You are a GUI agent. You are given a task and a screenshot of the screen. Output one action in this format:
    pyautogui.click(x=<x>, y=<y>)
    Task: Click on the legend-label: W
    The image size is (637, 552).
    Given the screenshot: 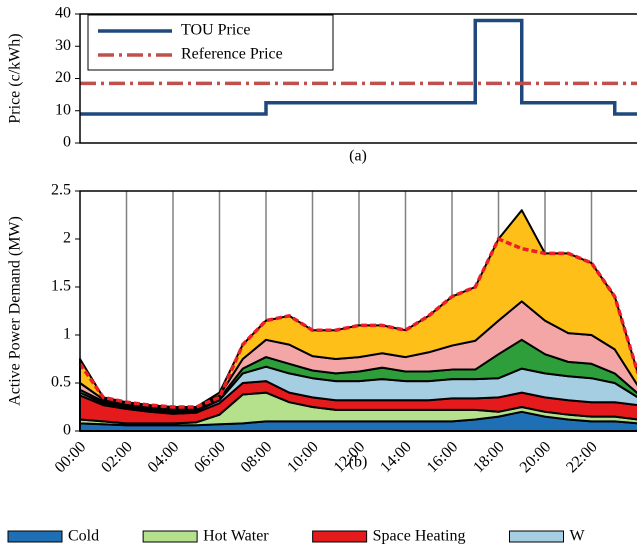 What is the action you would take?
    pyautogui.click(x=578, y=536)
    